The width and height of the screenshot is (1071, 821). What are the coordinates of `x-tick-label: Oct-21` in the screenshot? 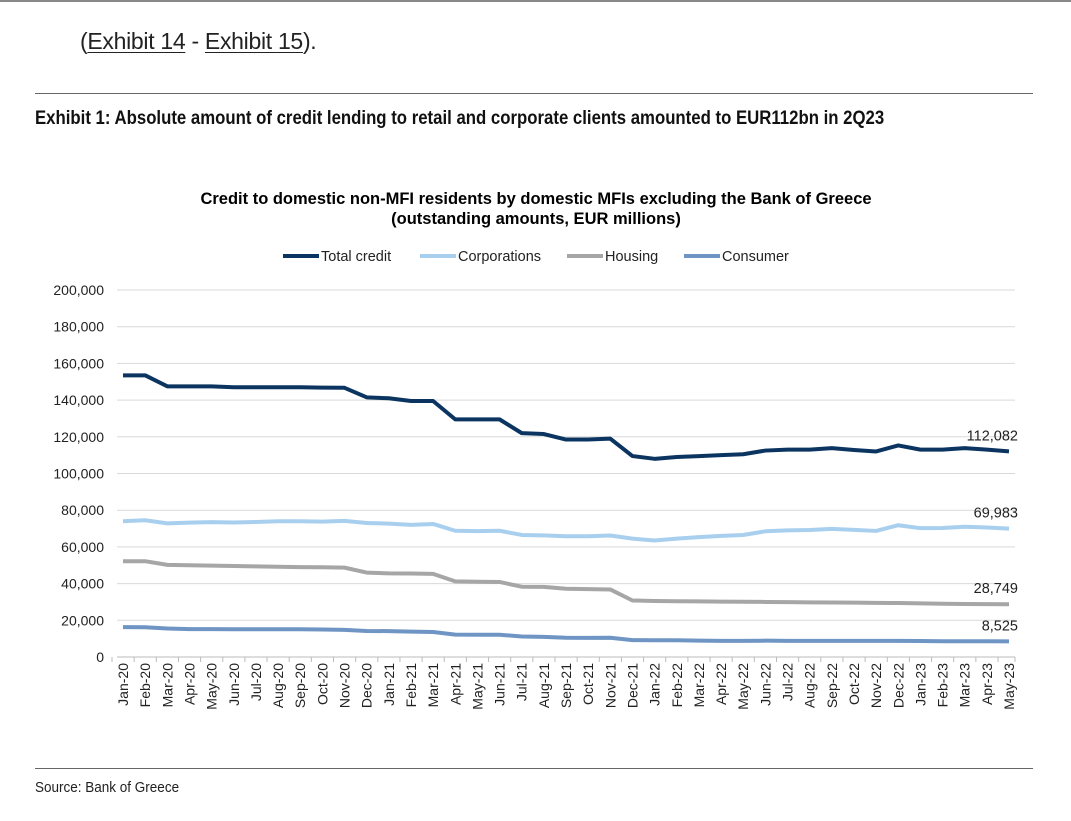 It's located at (588, 684).